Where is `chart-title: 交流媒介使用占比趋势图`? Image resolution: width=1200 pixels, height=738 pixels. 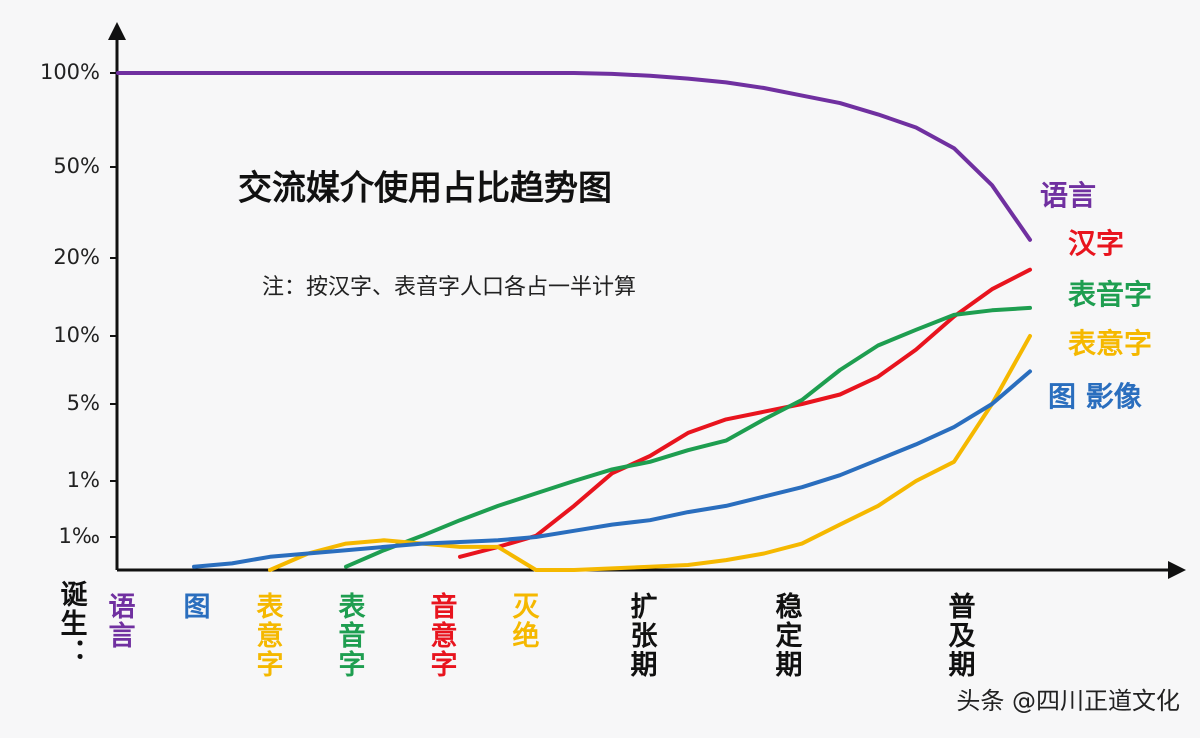
chart-title: 交流媒介使用占比趋势图 is located at coordinates (425, 189).